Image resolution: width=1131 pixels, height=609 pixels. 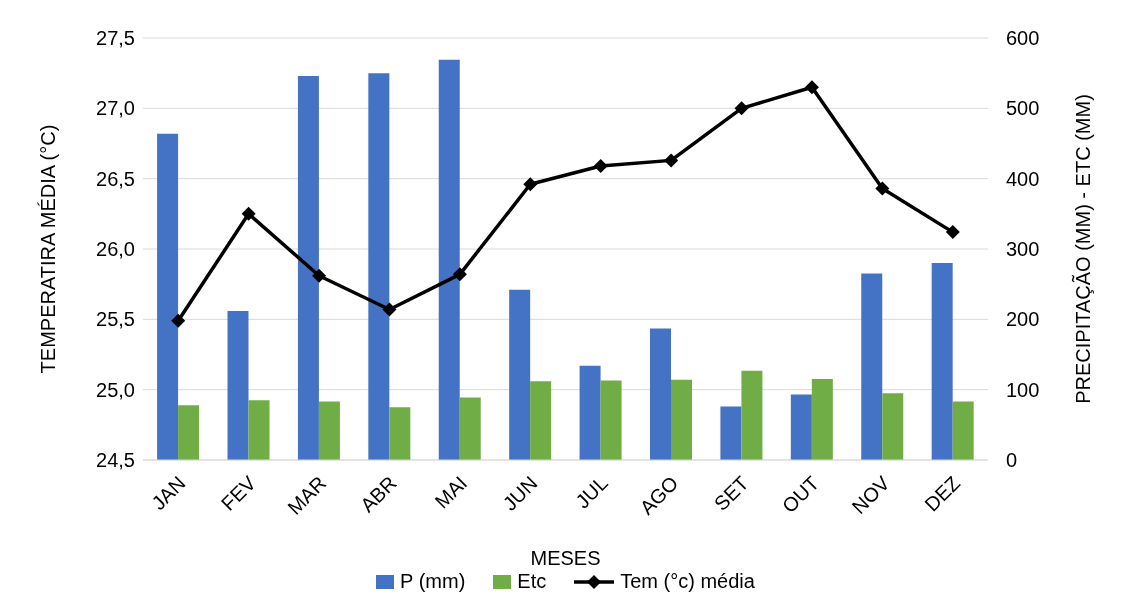 I want to click on legend-label: P (mm), so click(x=432, y=581).